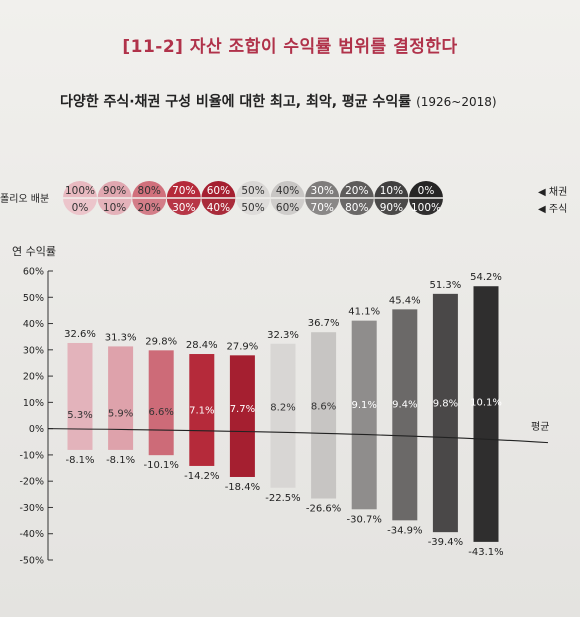 This screenshot has height=617, width=580. I want to click on stock-share-label: 70%, so click(322, 208).